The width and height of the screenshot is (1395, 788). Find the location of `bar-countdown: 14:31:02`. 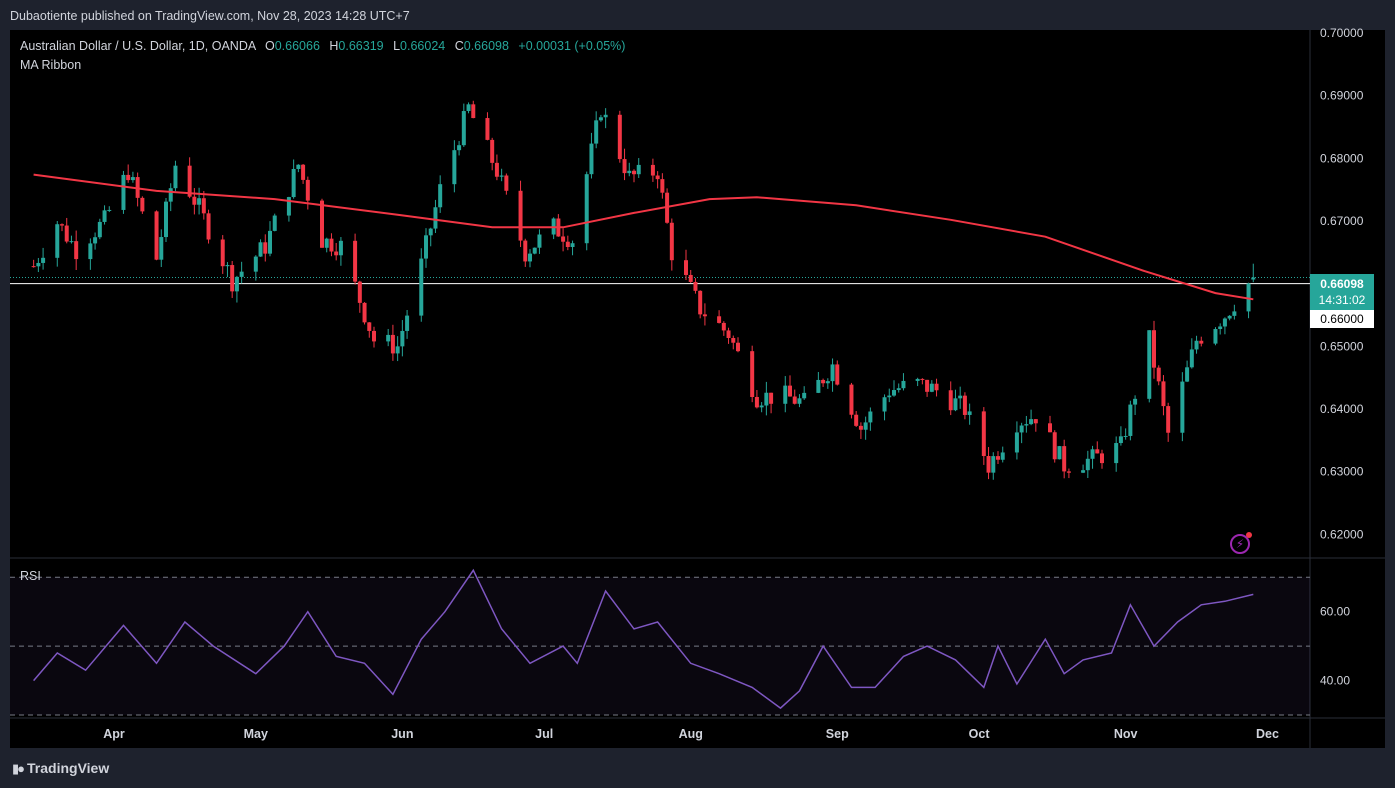

bar-countdown: 14:31:02 is located at coordinates (1342, 300).